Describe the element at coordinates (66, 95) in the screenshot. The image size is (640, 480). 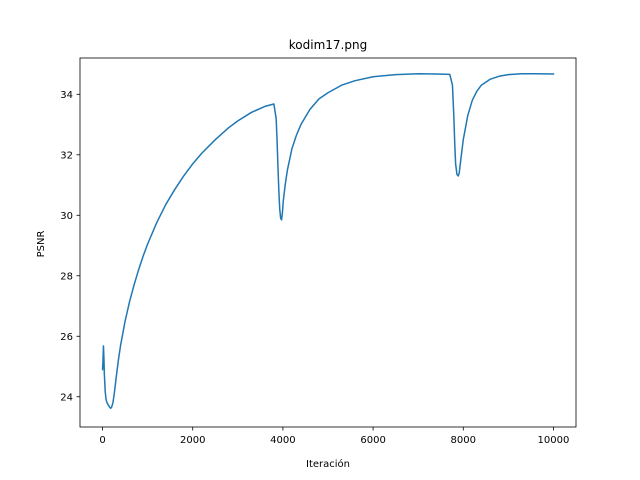
I see `y-tick-label: 34` at that location.